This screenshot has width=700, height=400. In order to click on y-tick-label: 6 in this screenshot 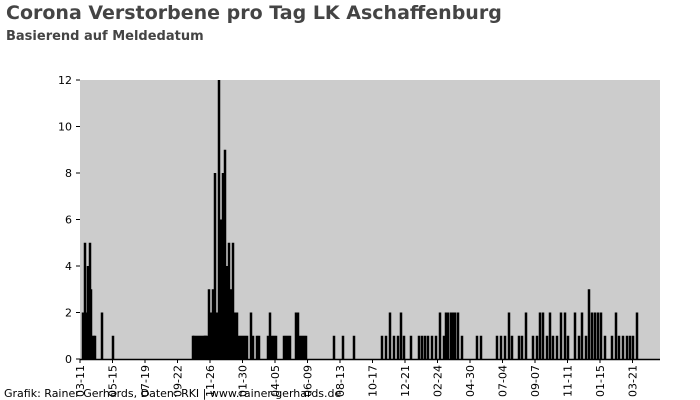, I will do `click(68, 220)`.